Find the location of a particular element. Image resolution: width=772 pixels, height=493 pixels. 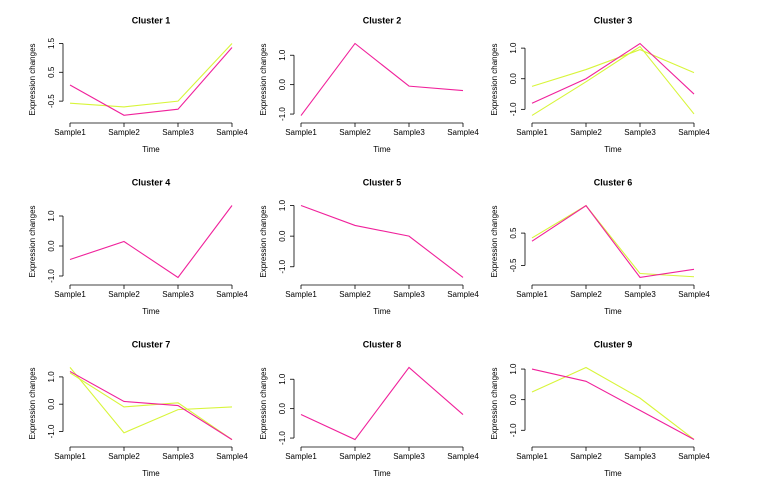

panel-title: Cluster 2 is located at coordinates (382, 20).